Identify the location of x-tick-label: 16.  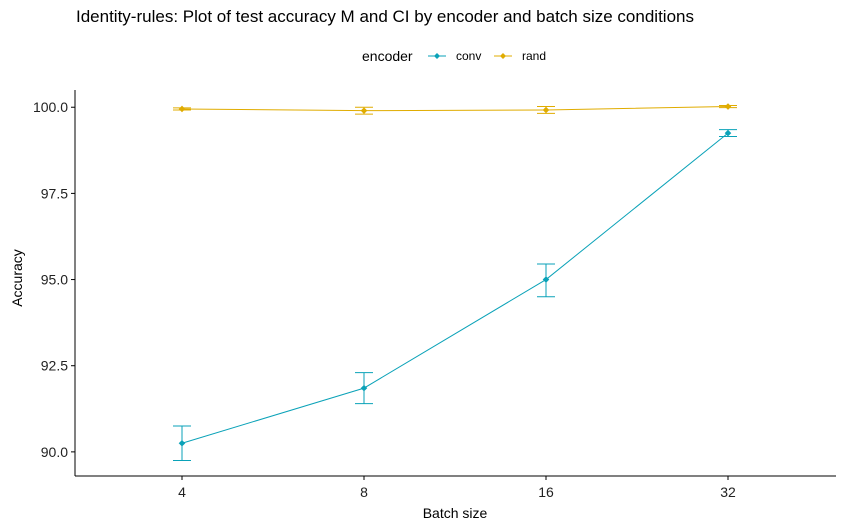
(546, 492).